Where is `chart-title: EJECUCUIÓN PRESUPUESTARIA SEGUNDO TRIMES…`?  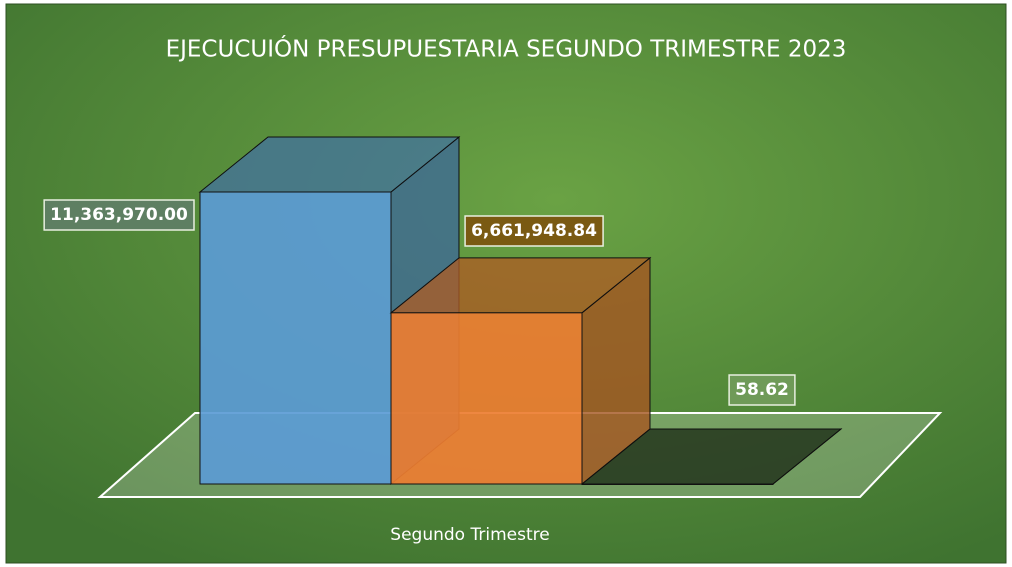 chart-title: EJECUCUIÓN PRESUPUESTARIA SEGUNDO TRIMES… is located at coordinates (506, 49).